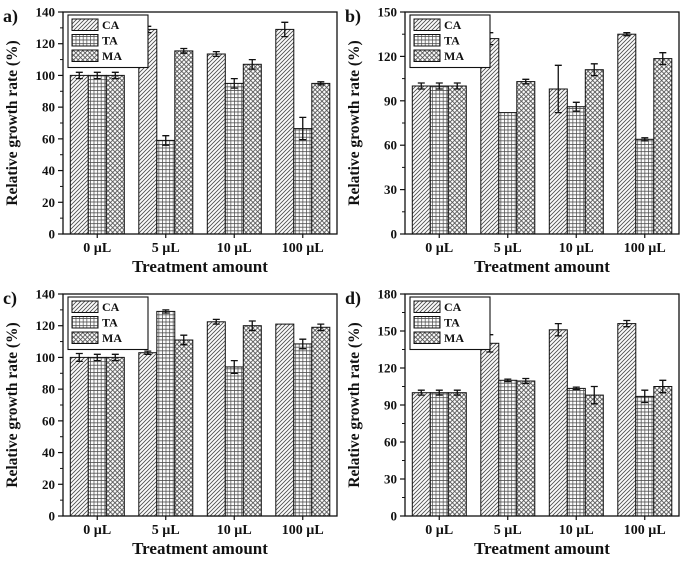 This screenshot has width=685, height=564. I want to click on y-tick-label: 180, so click(388, 294).